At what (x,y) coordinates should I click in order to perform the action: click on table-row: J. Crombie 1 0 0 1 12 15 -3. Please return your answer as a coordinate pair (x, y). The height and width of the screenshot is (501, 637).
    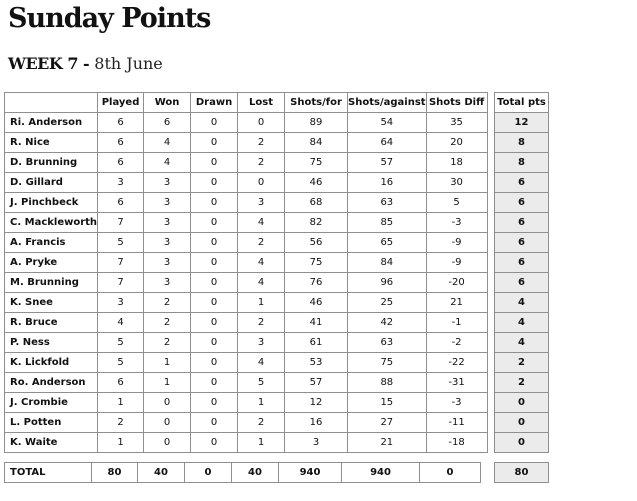
    Looking at the image, I should click on (245, 402).